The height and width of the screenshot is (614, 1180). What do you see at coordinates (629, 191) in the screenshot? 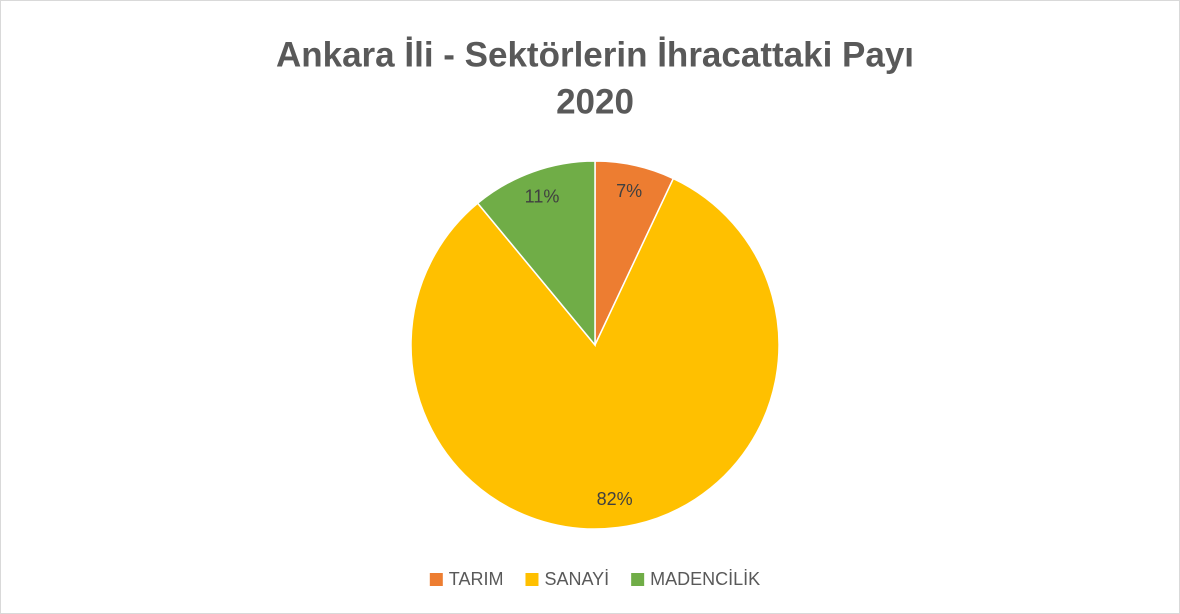
I see `data-label: 7%` at bounding box center [629, 191].